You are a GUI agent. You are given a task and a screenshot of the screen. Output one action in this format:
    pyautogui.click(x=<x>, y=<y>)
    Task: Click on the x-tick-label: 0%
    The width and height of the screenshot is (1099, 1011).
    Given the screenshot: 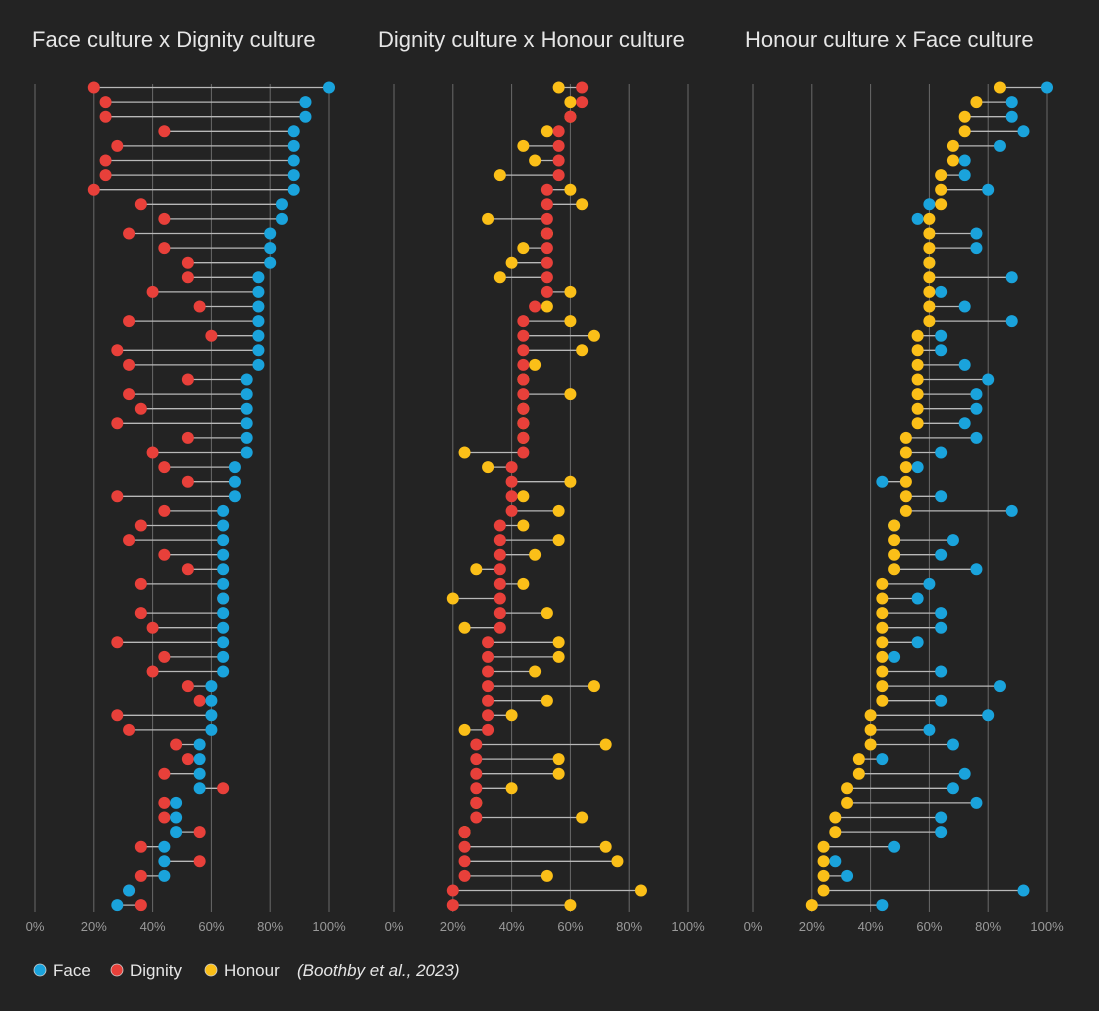 What is the action you would take?
    pyautogui.click(x=394, y=926)
    